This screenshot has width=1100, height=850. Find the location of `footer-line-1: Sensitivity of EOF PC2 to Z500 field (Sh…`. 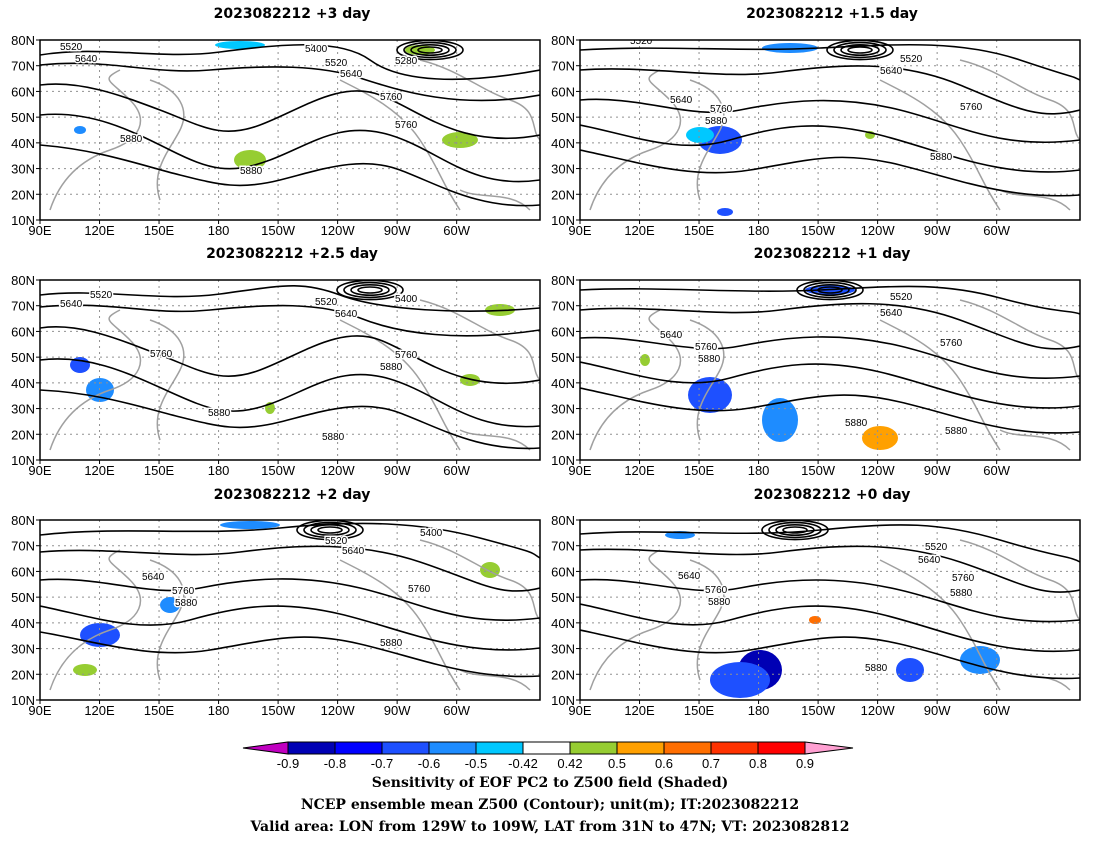

footer-line-1: Sensitivity of EOF PC2 to Z500 field (Sh… is located at coordinates (550, 783).